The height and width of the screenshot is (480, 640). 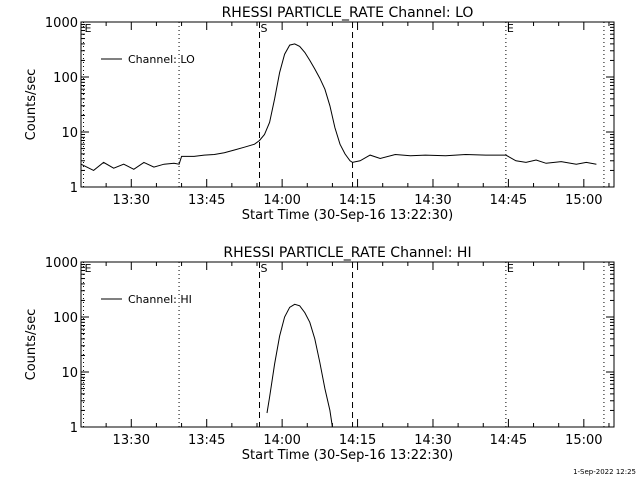 What do you see at coordinates (604, 472) in the screenshot?
I see `generation-timestamp: 1-Sep-2022 12:25` at bounding box center [604, 472].